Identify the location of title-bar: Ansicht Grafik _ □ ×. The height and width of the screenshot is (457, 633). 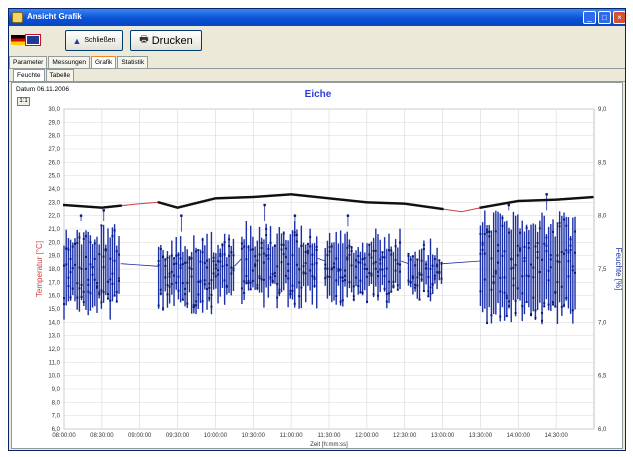
(317, 17).